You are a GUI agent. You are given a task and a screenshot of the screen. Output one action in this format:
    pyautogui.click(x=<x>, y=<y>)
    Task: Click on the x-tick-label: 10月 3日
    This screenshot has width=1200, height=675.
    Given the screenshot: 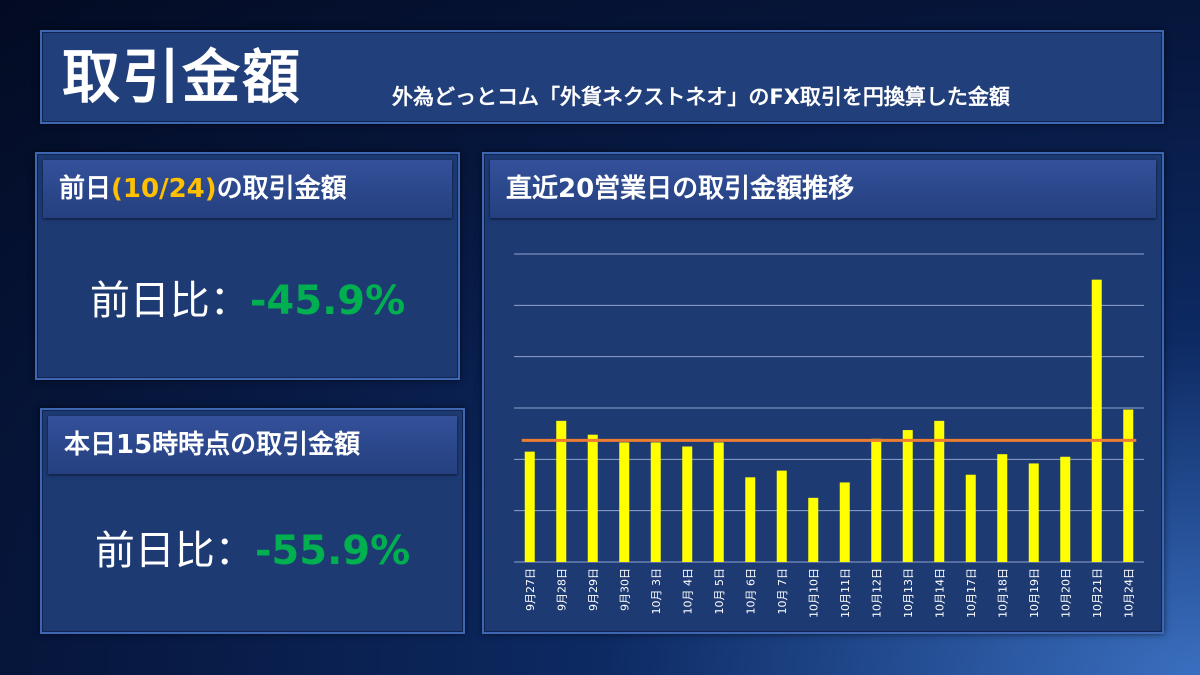 What is the action you would take?
    pyautogui.click(x=656, y=591)
    